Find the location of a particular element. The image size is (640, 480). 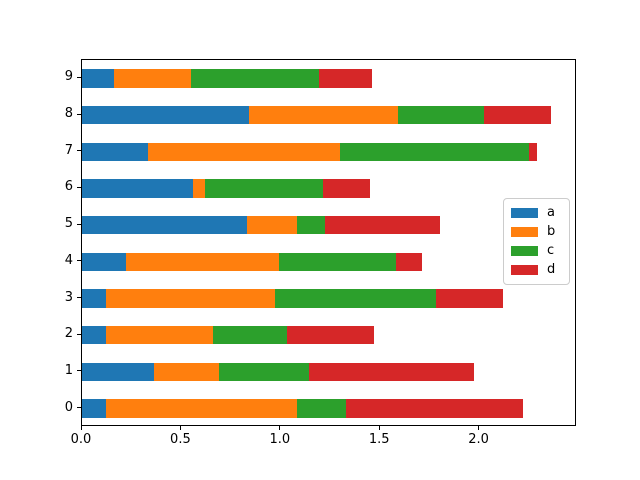

bar-segment-d-cat8 is located at coordinates (517, 115).